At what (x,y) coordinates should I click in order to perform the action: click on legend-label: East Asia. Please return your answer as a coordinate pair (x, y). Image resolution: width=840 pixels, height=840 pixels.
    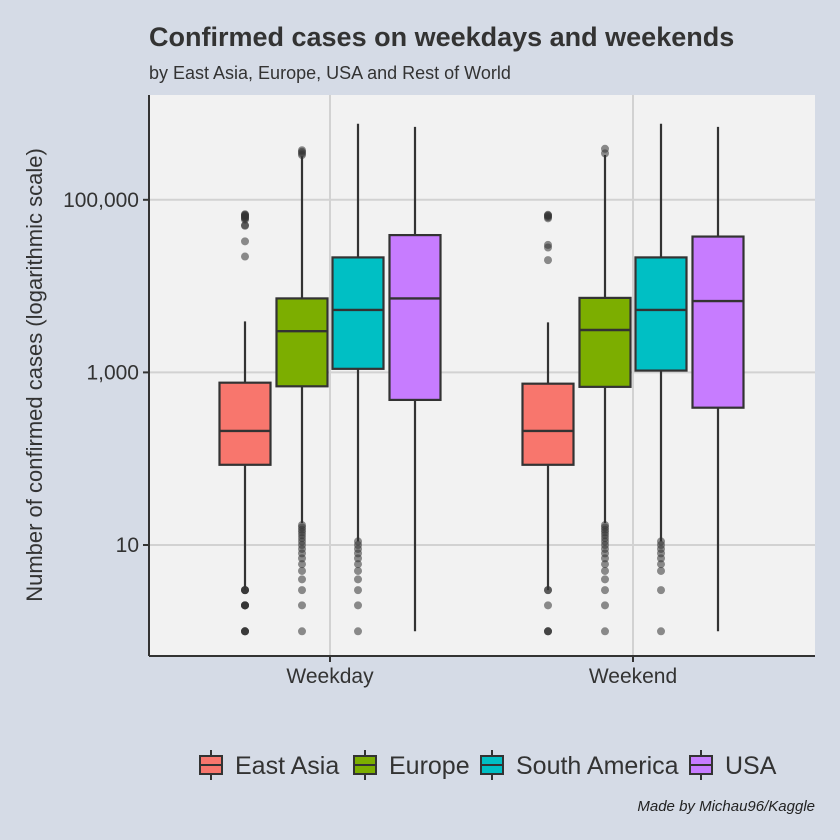
    Looking at the image, I should click on (287, 766).